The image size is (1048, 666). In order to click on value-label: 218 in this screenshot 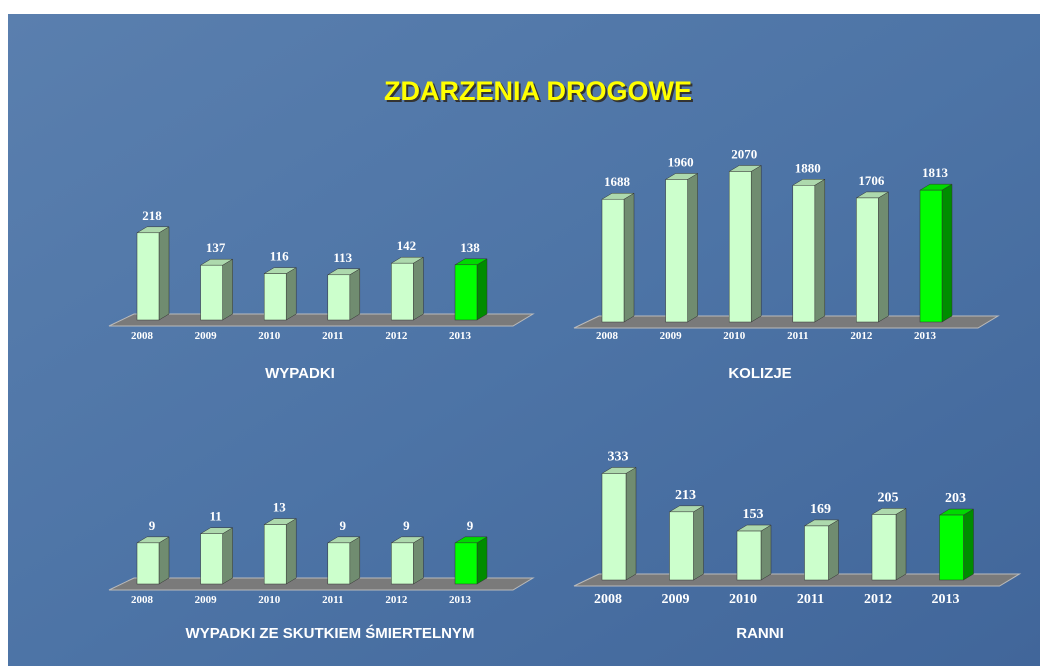, I will do `click(152, 215)`.